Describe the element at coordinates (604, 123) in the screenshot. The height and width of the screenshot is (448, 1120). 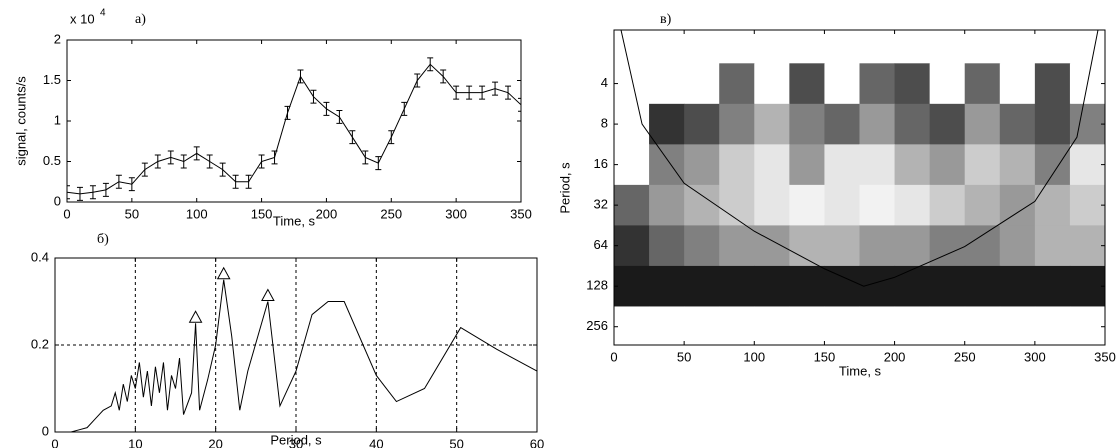
I see `y-tick-label: 8` at that location.